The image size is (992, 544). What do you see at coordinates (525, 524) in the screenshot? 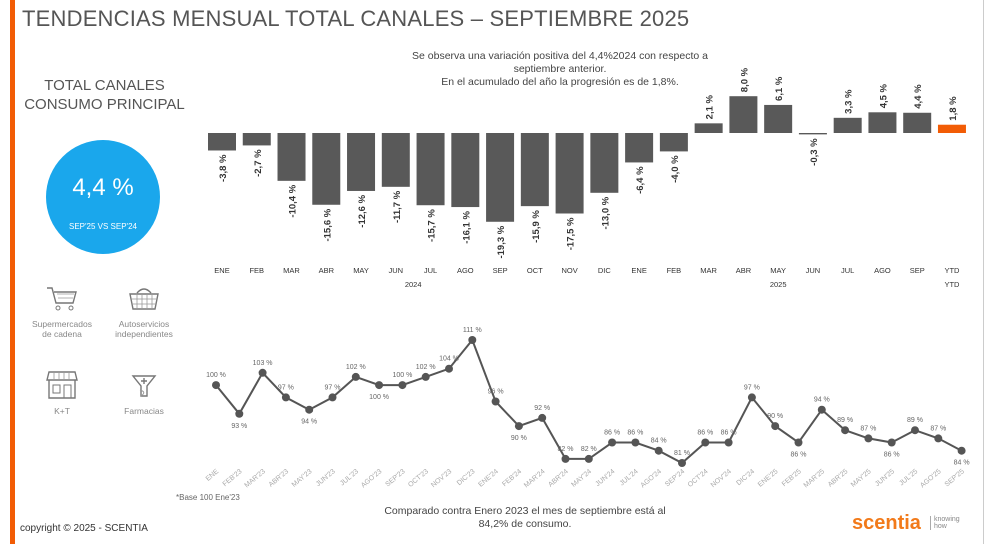
I see `bottom-note-line: 84,2% de consumo.` at bounding box center [525, 524].